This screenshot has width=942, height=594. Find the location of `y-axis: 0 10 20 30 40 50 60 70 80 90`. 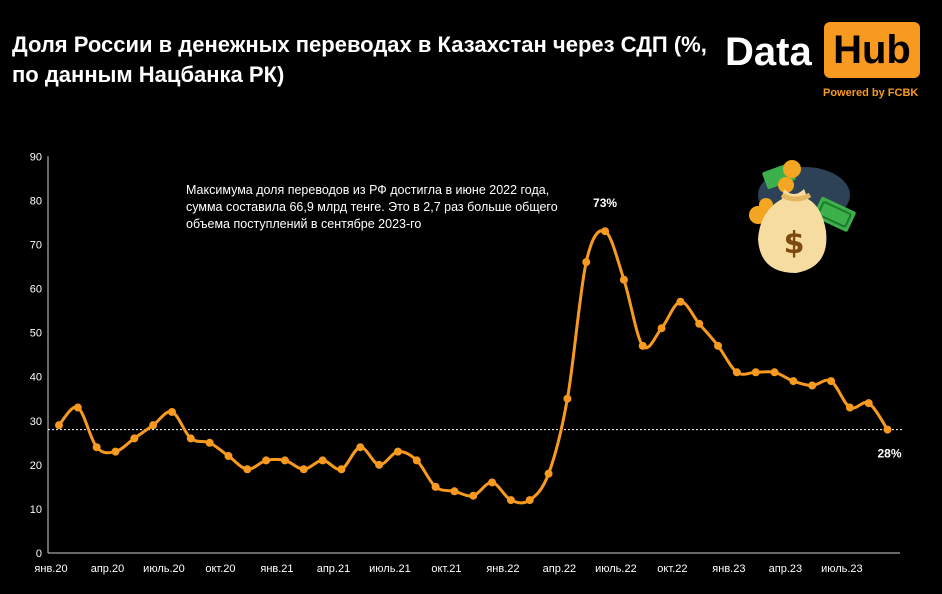

y-axis: 0 10 20 30 40 50 60 70 80 90 is located at coordinates (39, 355).